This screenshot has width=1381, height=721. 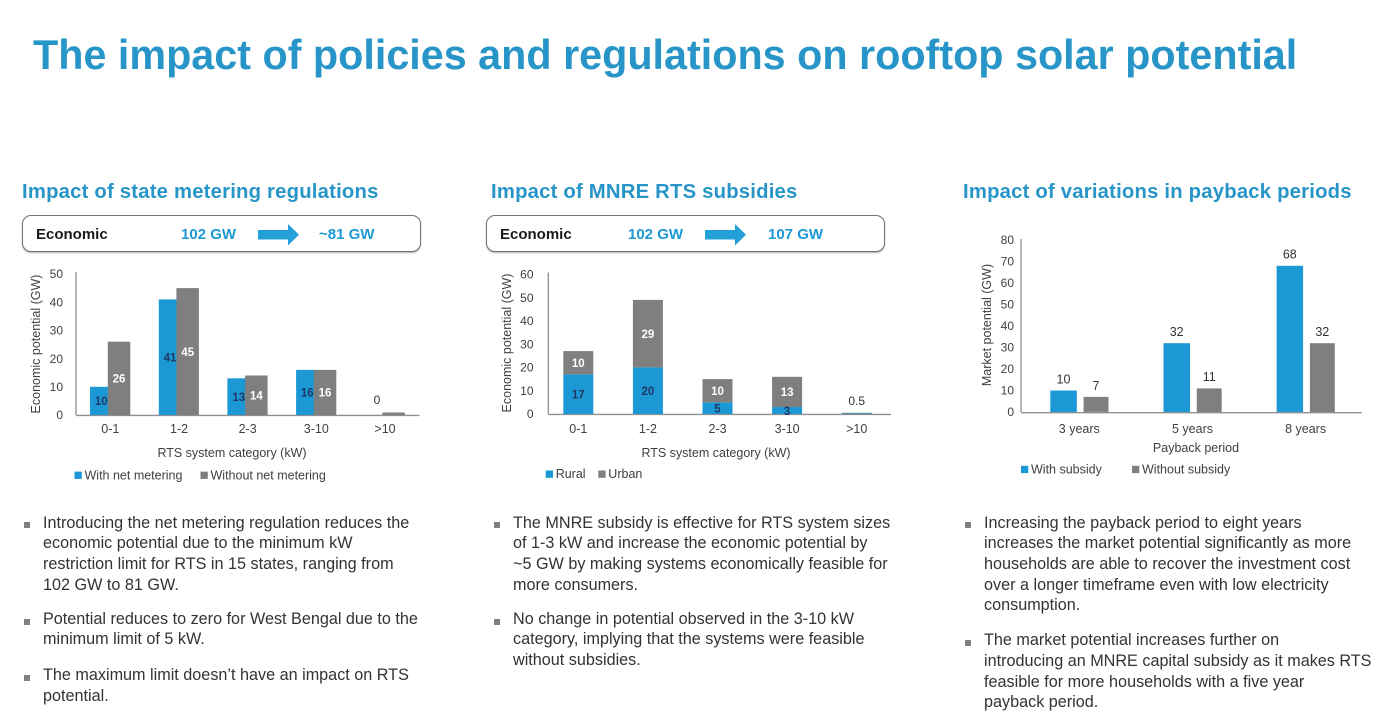 What do you see at coordinates (1079, 429) in the screenshot?
I see `svg-text: 3 years` at bounding box center [1079, 429].